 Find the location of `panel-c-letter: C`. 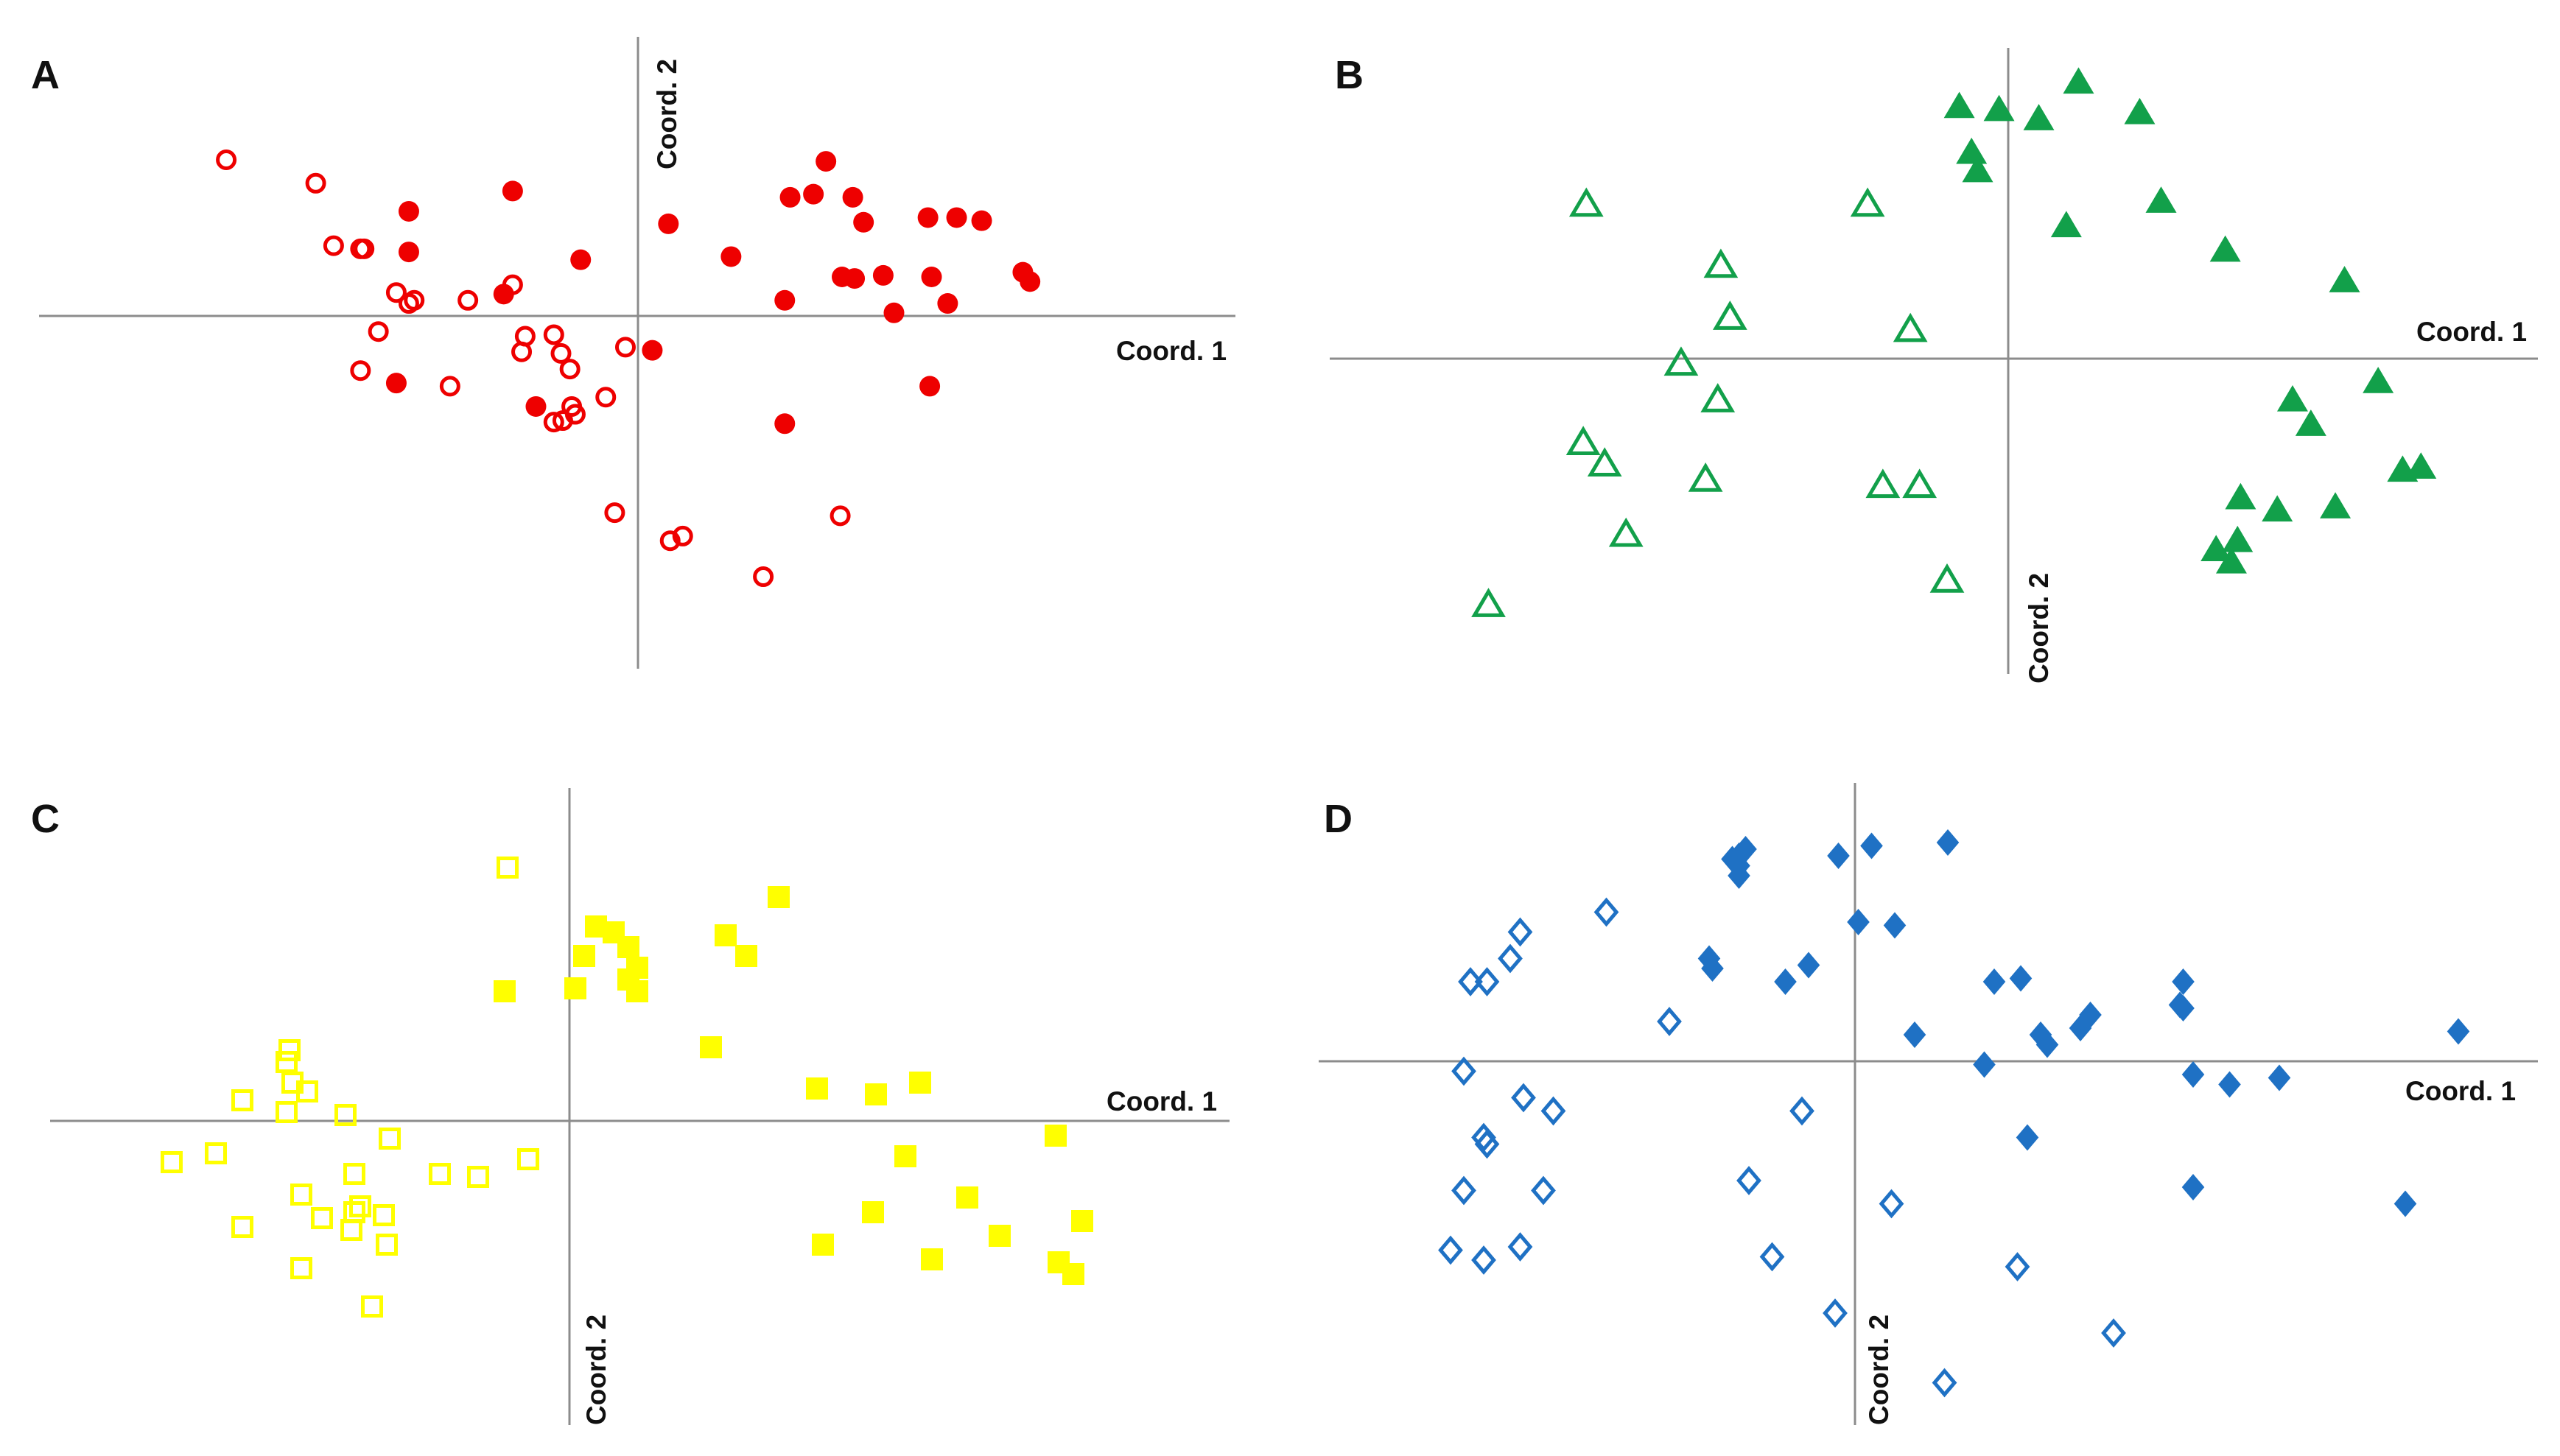

panel-c-letter: C is located at coordinates (45, 819).